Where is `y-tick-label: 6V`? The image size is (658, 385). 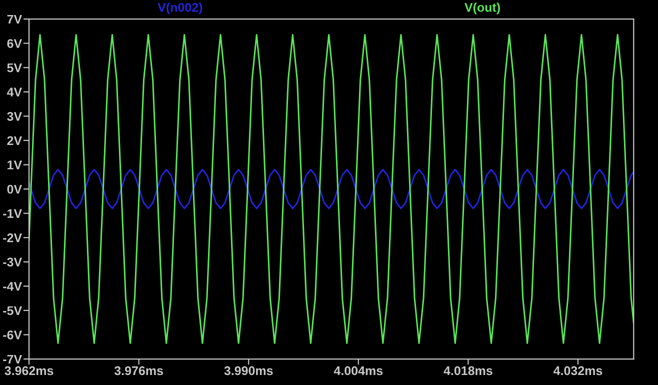 y-tick-label: 6V is located at coordinates (14, 43).